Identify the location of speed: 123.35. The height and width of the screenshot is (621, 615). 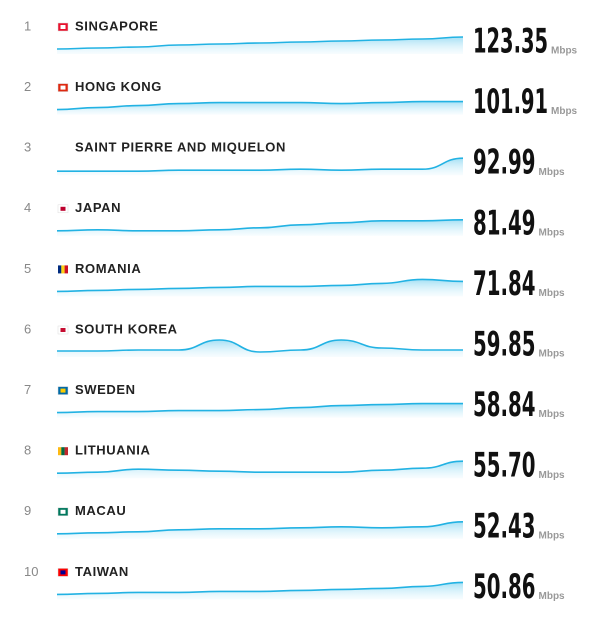
(510, 42).